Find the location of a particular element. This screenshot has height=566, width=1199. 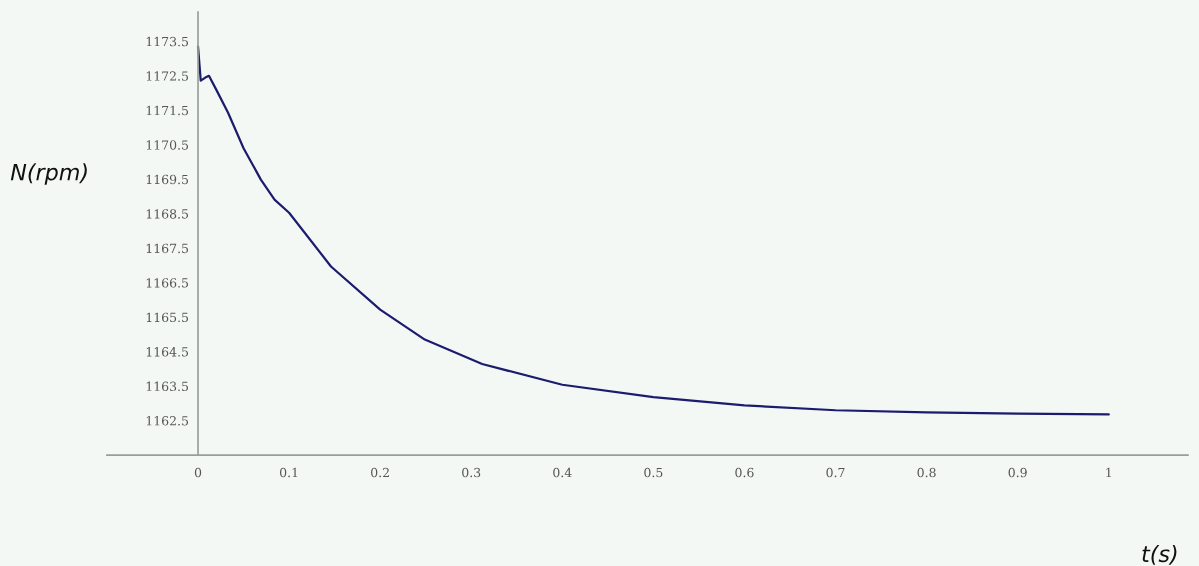

x-axis-title: t(s) is located at coordinates (1159, 555).